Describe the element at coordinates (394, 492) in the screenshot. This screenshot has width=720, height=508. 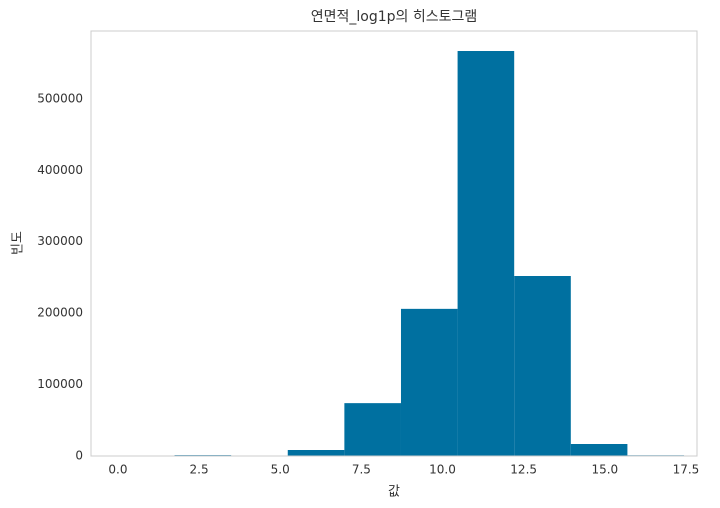
I see `x-axis-label: 값` at that location.